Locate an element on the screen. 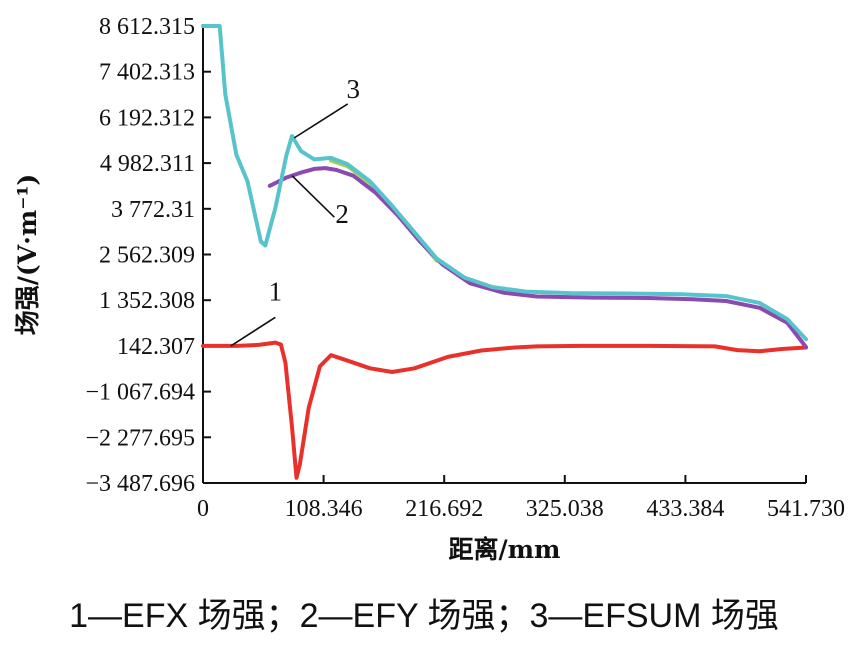 This screenshot has width=848, height=646. x-tick-label: 433.384 is located at coordinates (685, 509).